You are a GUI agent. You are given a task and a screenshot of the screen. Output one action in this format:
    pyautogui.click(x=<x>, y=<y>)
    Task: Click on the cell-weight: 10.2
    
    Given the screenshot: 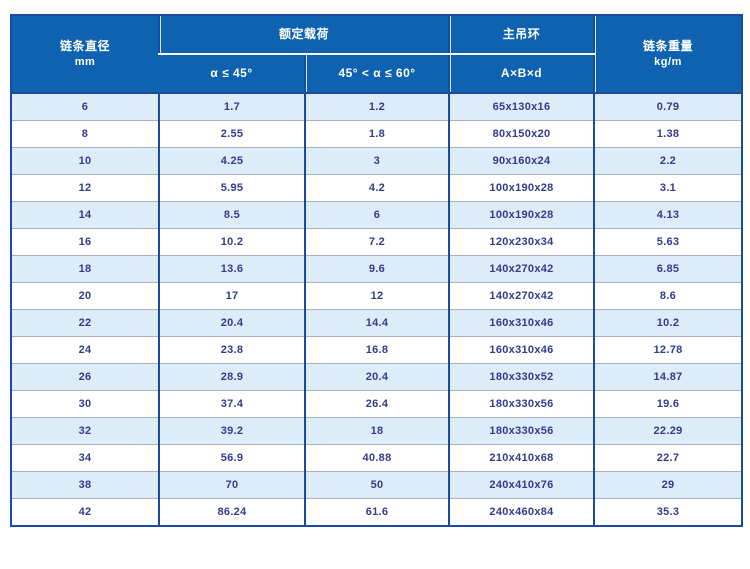 What is the action you would take?
    pyautogui.click(x=668, y=323)
    